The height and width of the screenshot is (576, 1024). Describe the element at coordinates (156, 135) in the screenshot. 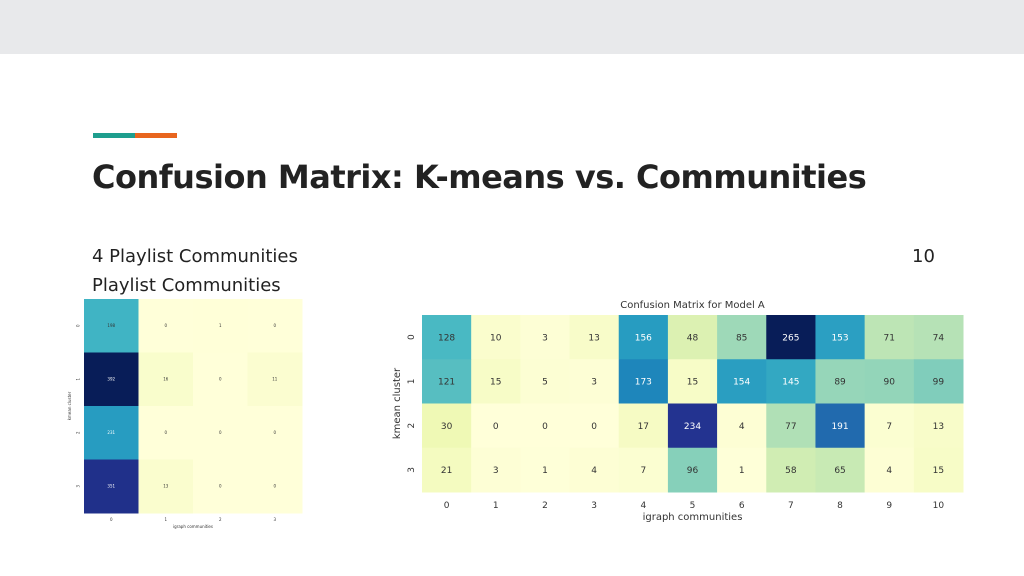

I see `accent-bar-orange` at that location.